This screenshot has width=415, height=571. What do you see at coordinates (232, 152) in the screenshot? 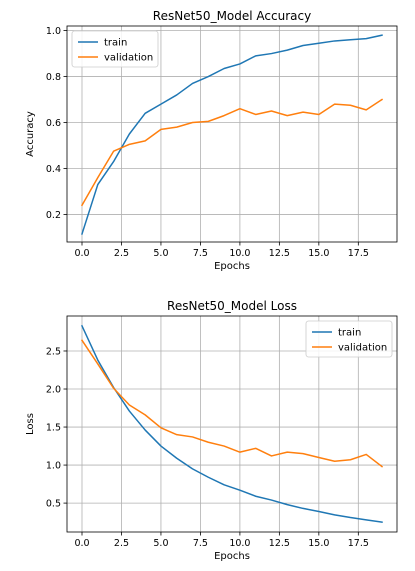
I see `series-line-validation` at bounding box center [232, 152].